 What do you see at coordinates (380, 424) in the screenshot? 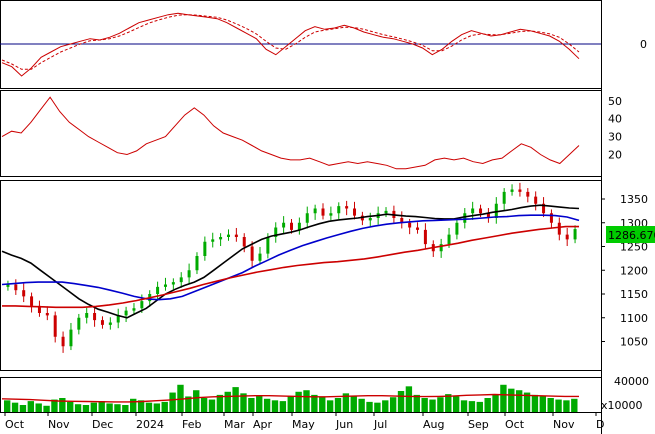
I see `x-tick-label: Jul` at bounding box center [380, 424].